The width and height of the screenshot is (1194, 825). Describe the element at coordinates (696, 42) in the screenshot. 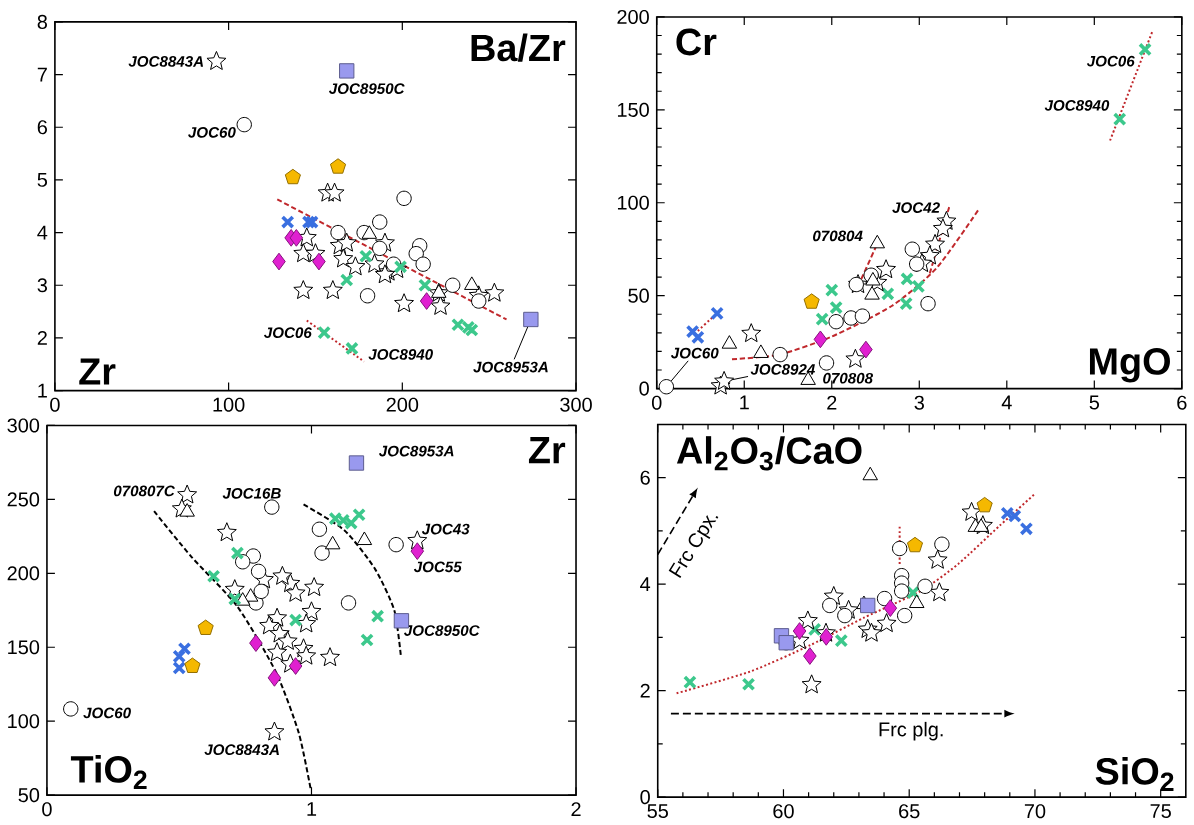

I see `y-axis-title: Cr` at that location.